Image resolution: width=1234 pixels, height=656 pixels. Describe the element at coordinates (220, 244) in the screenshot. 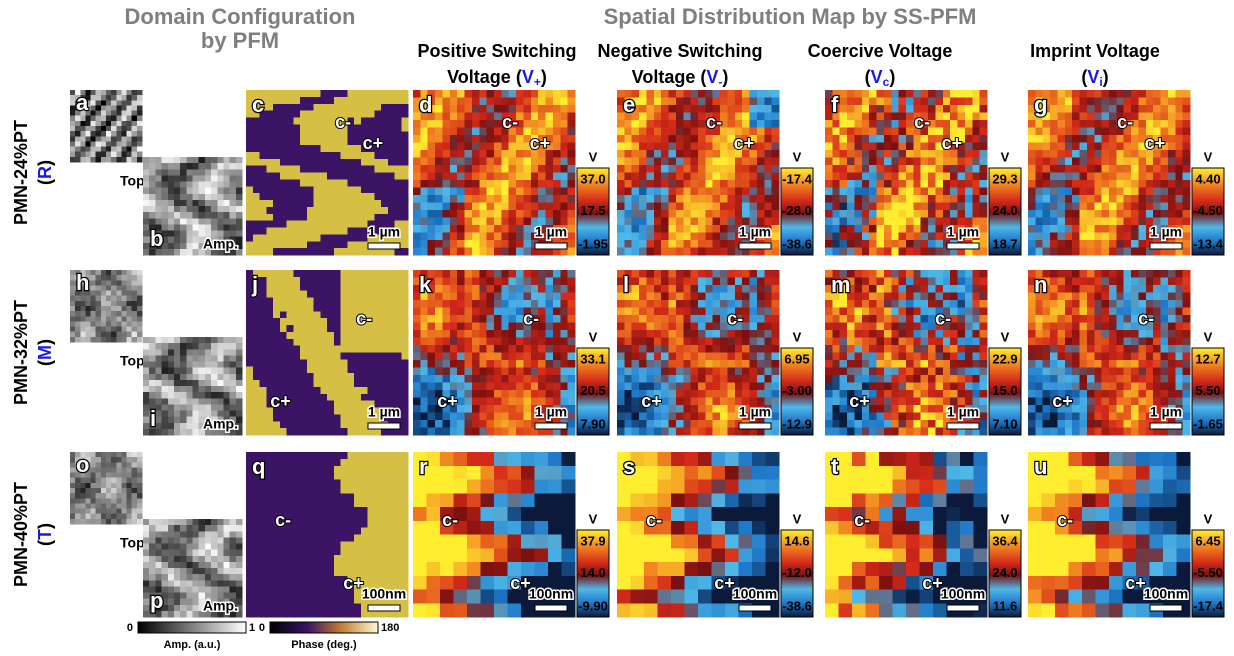

I see `image-label: Amp.` at that location.